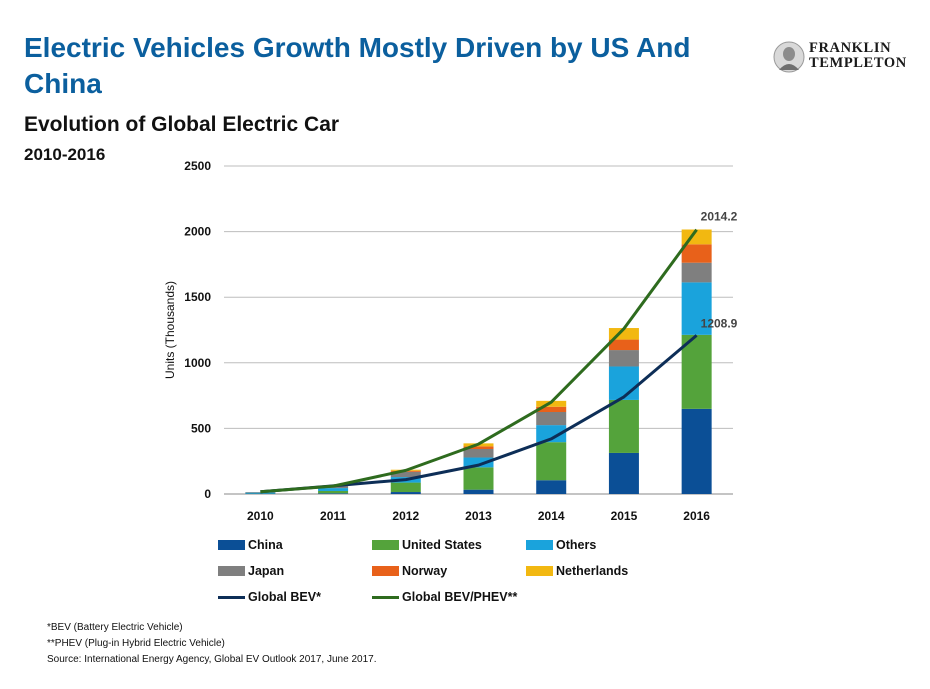  I want to click on legend-label-united-states: United States, so click(442, 545).